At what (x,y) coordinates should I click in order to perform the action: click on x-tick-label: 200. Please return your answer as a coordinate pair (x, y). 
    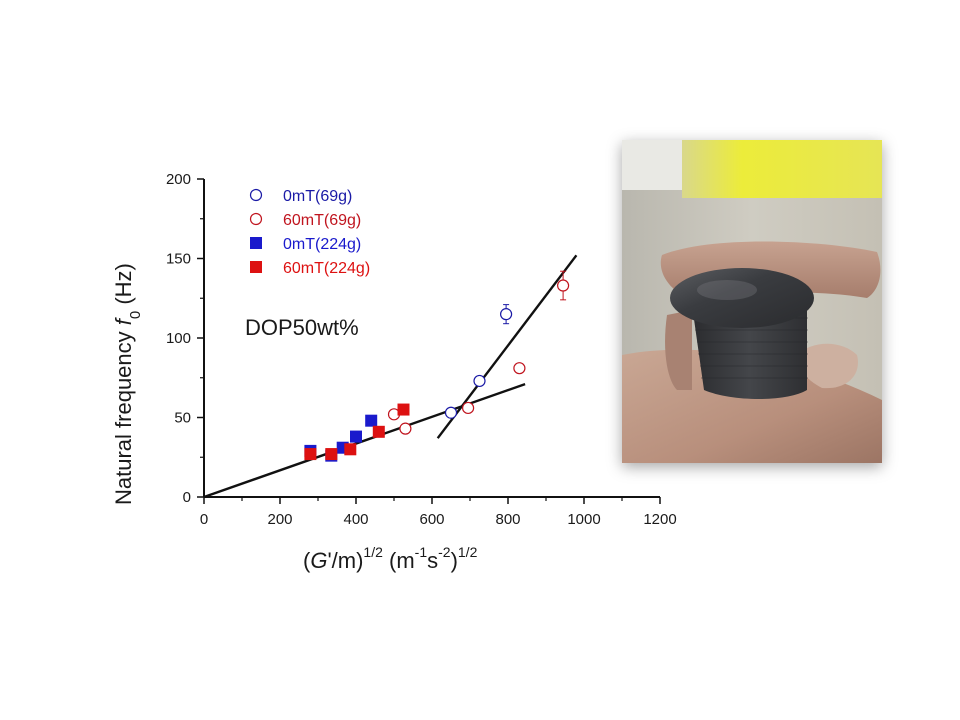
    Looking at the image, I should click on (279, 519).